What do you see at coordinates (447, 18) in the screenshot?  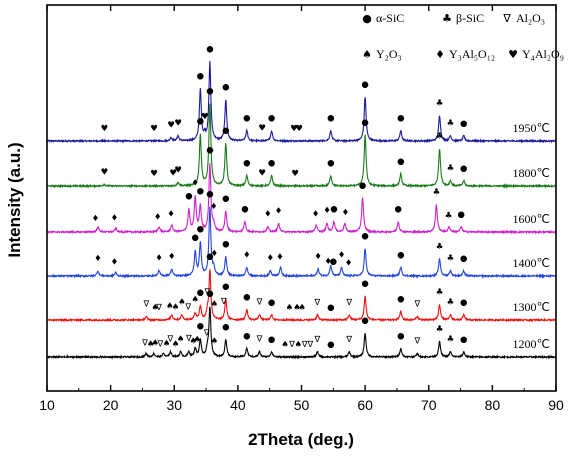 I see `legend-symbol: ♣` at bounding box center [447, 18].